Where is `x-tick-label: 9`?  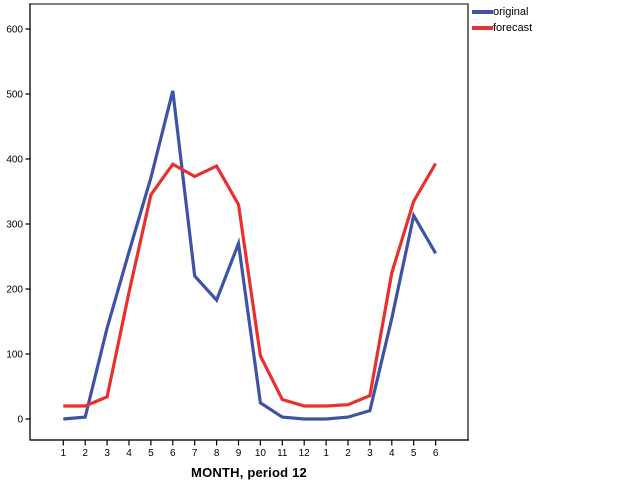
x-tick-label: 9 is located at coordinates (239, 453).